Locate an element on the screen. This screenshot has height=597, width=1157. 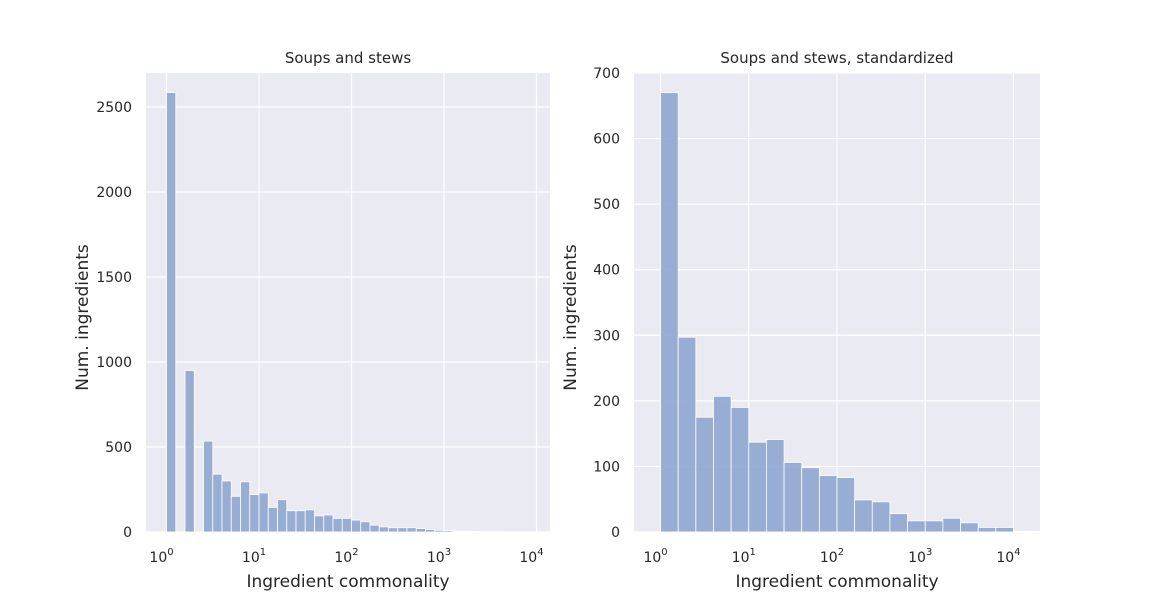
y-tick-label: 100 is located at coordinates (606, 467).